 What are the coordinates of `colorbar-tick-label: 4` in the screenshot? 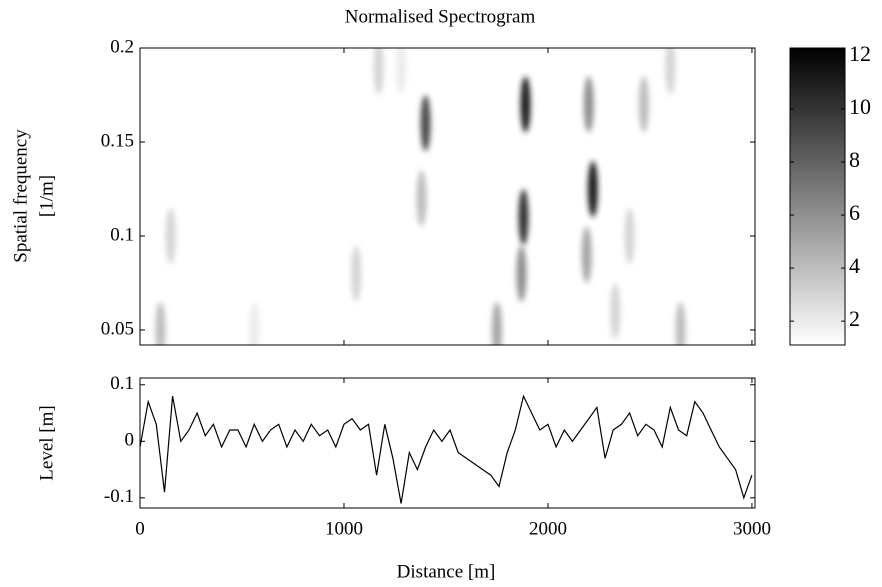 It's located at (854, 265).